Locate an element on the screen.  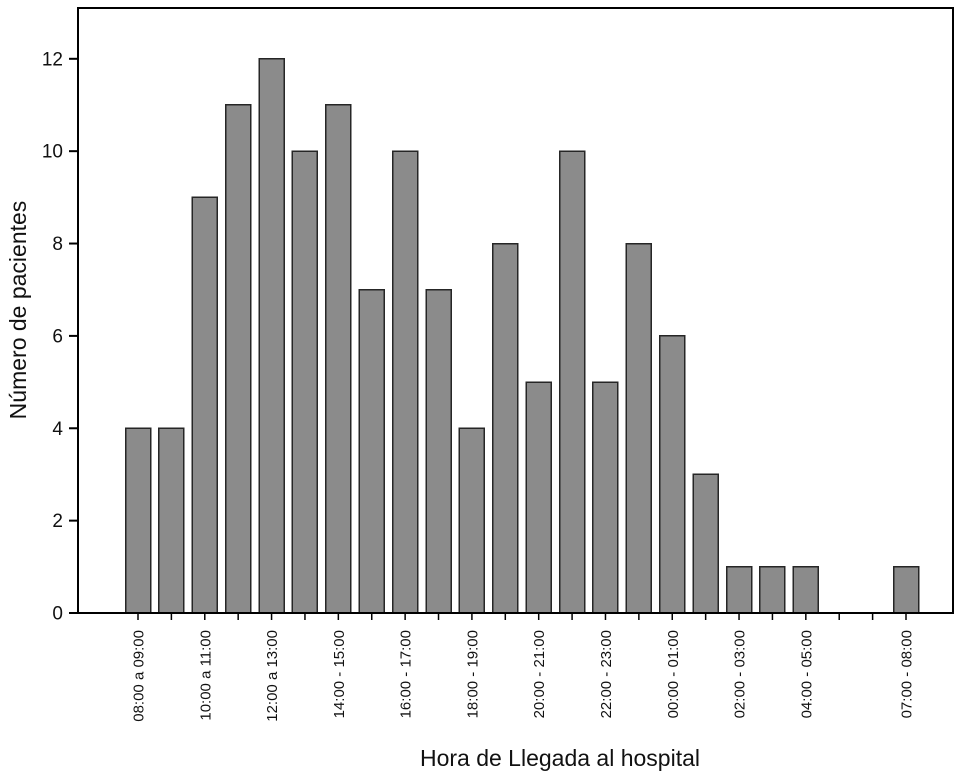
x-tick-label-02-00-03-00: 02:00 - 03:00 is located at coordinates (740, 674).